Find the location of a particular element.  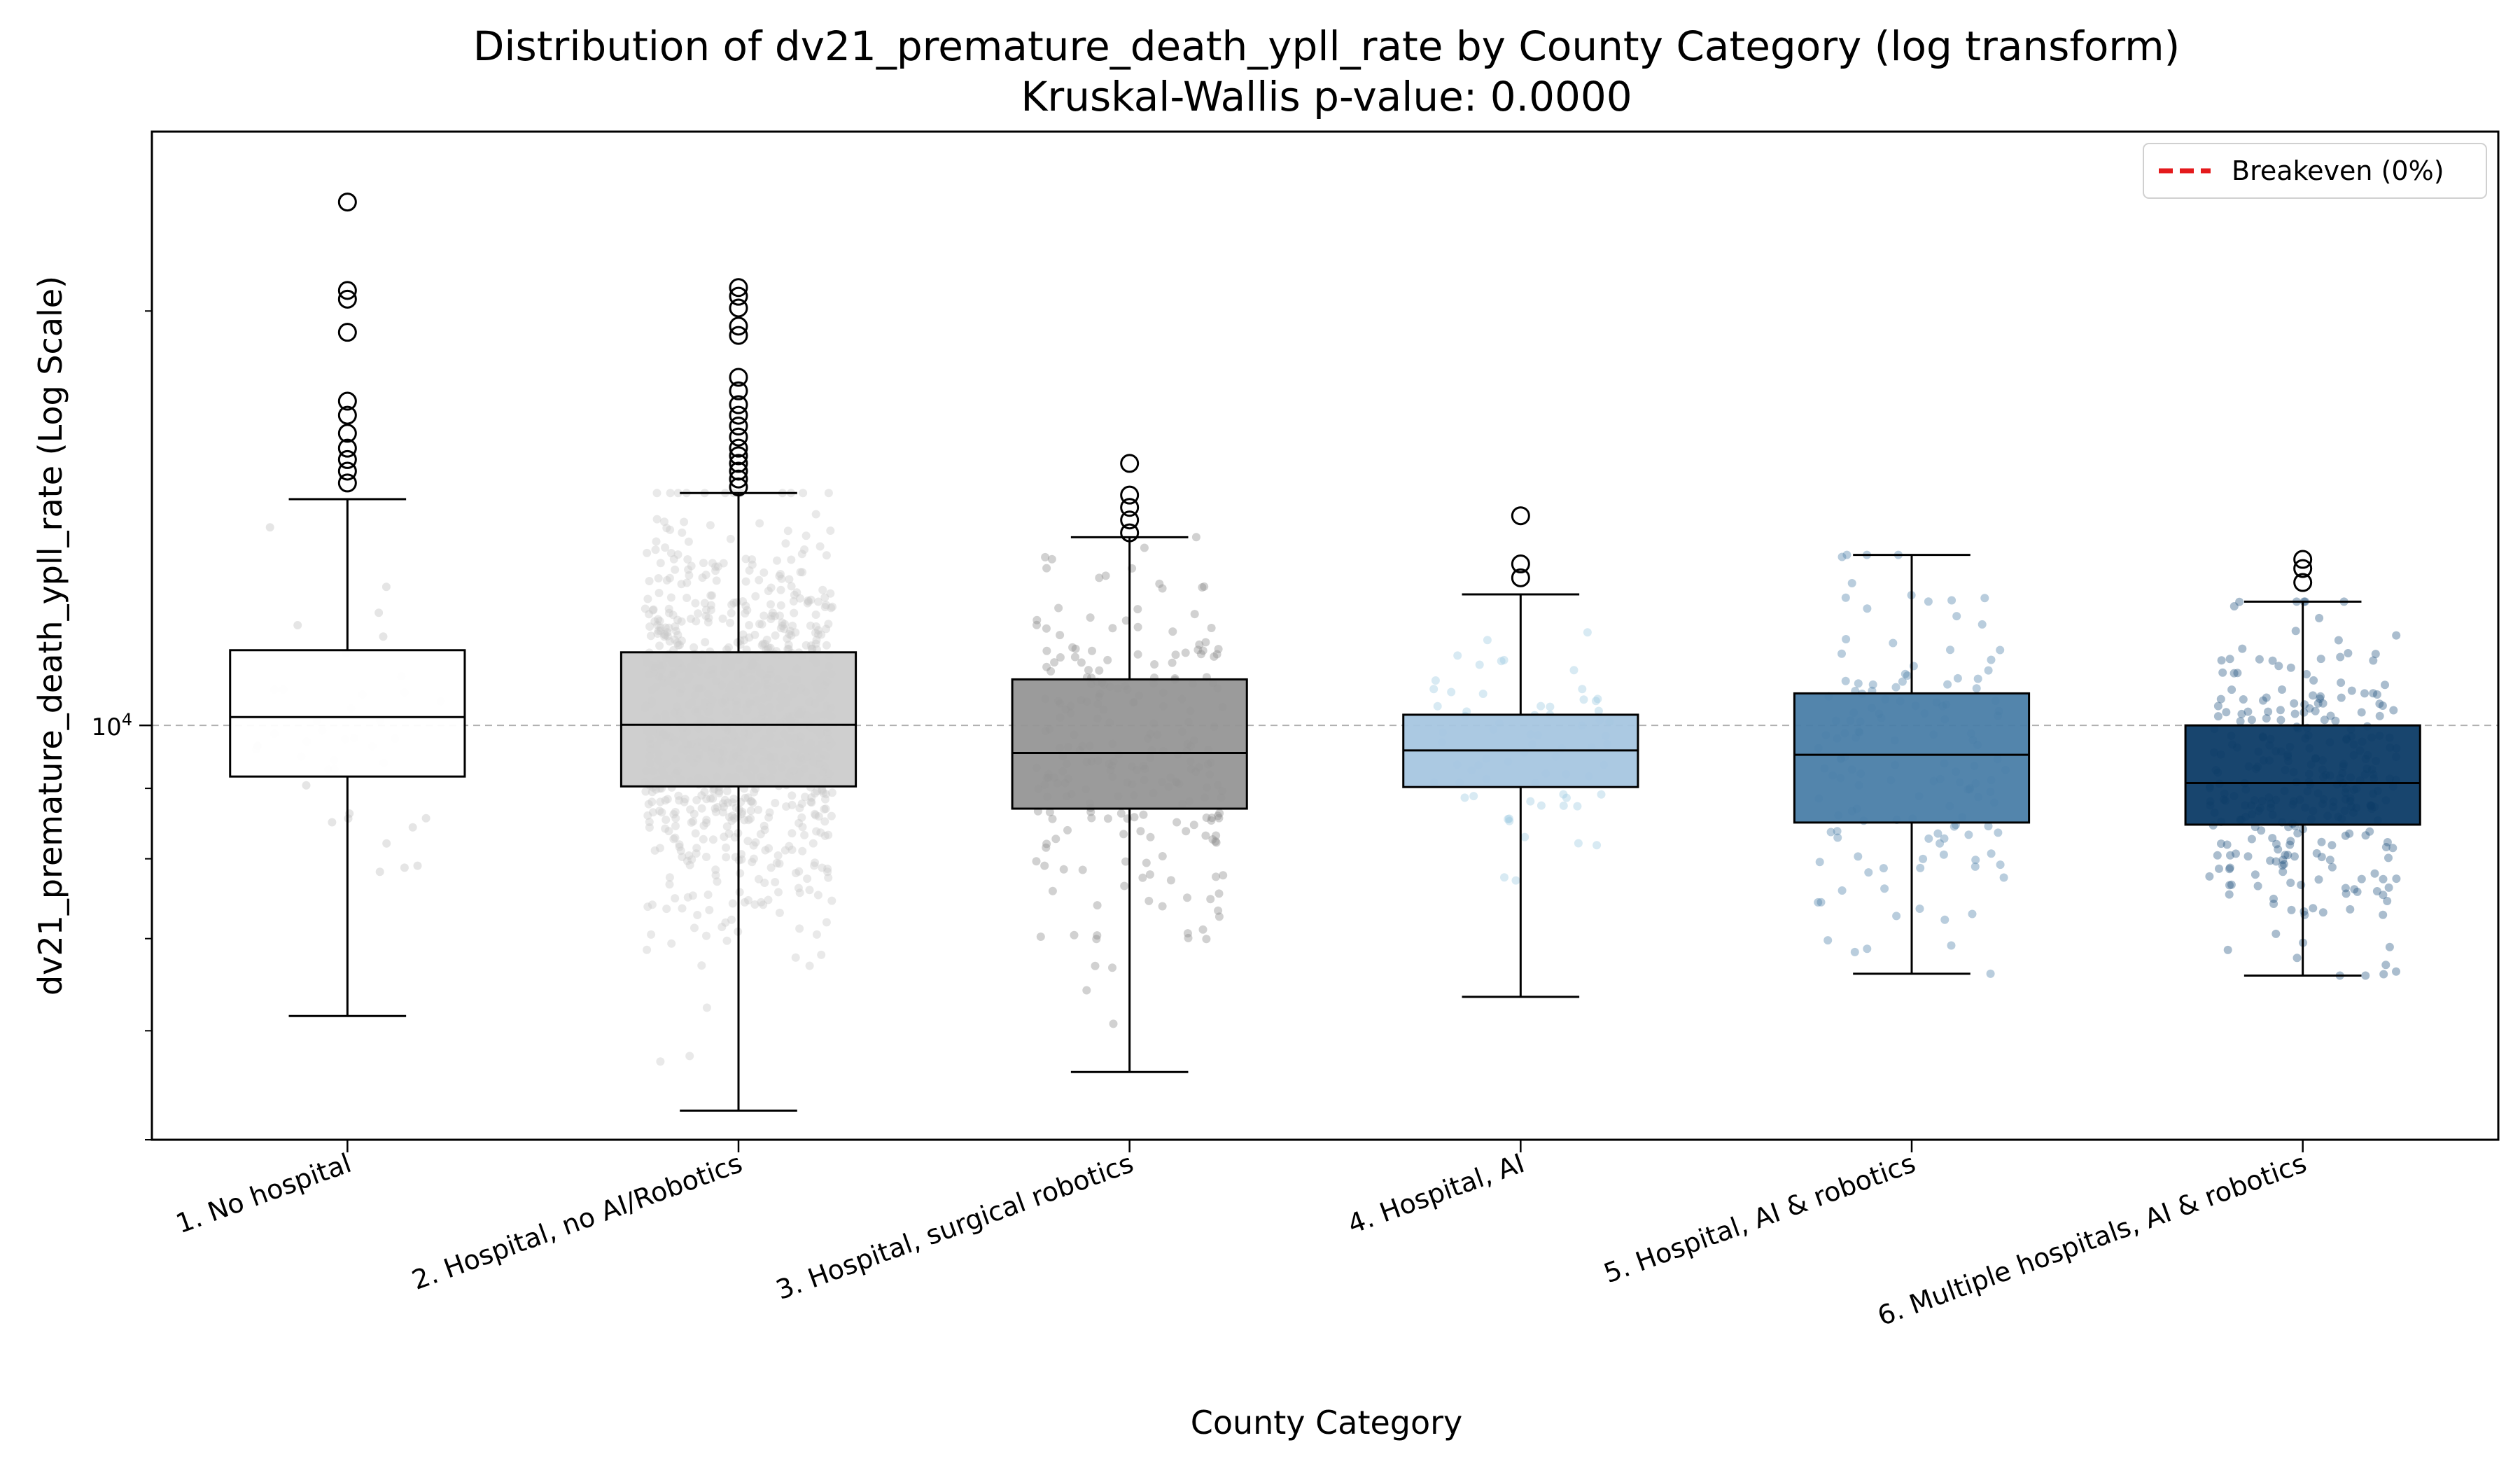

box is located at coordinates (739, 719).